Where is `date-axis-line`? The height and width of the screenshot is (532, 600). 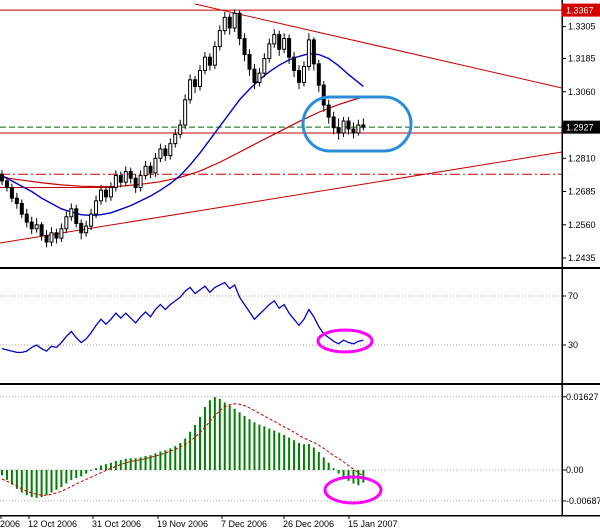
date-axis-line is located at coordinates (300, 516).